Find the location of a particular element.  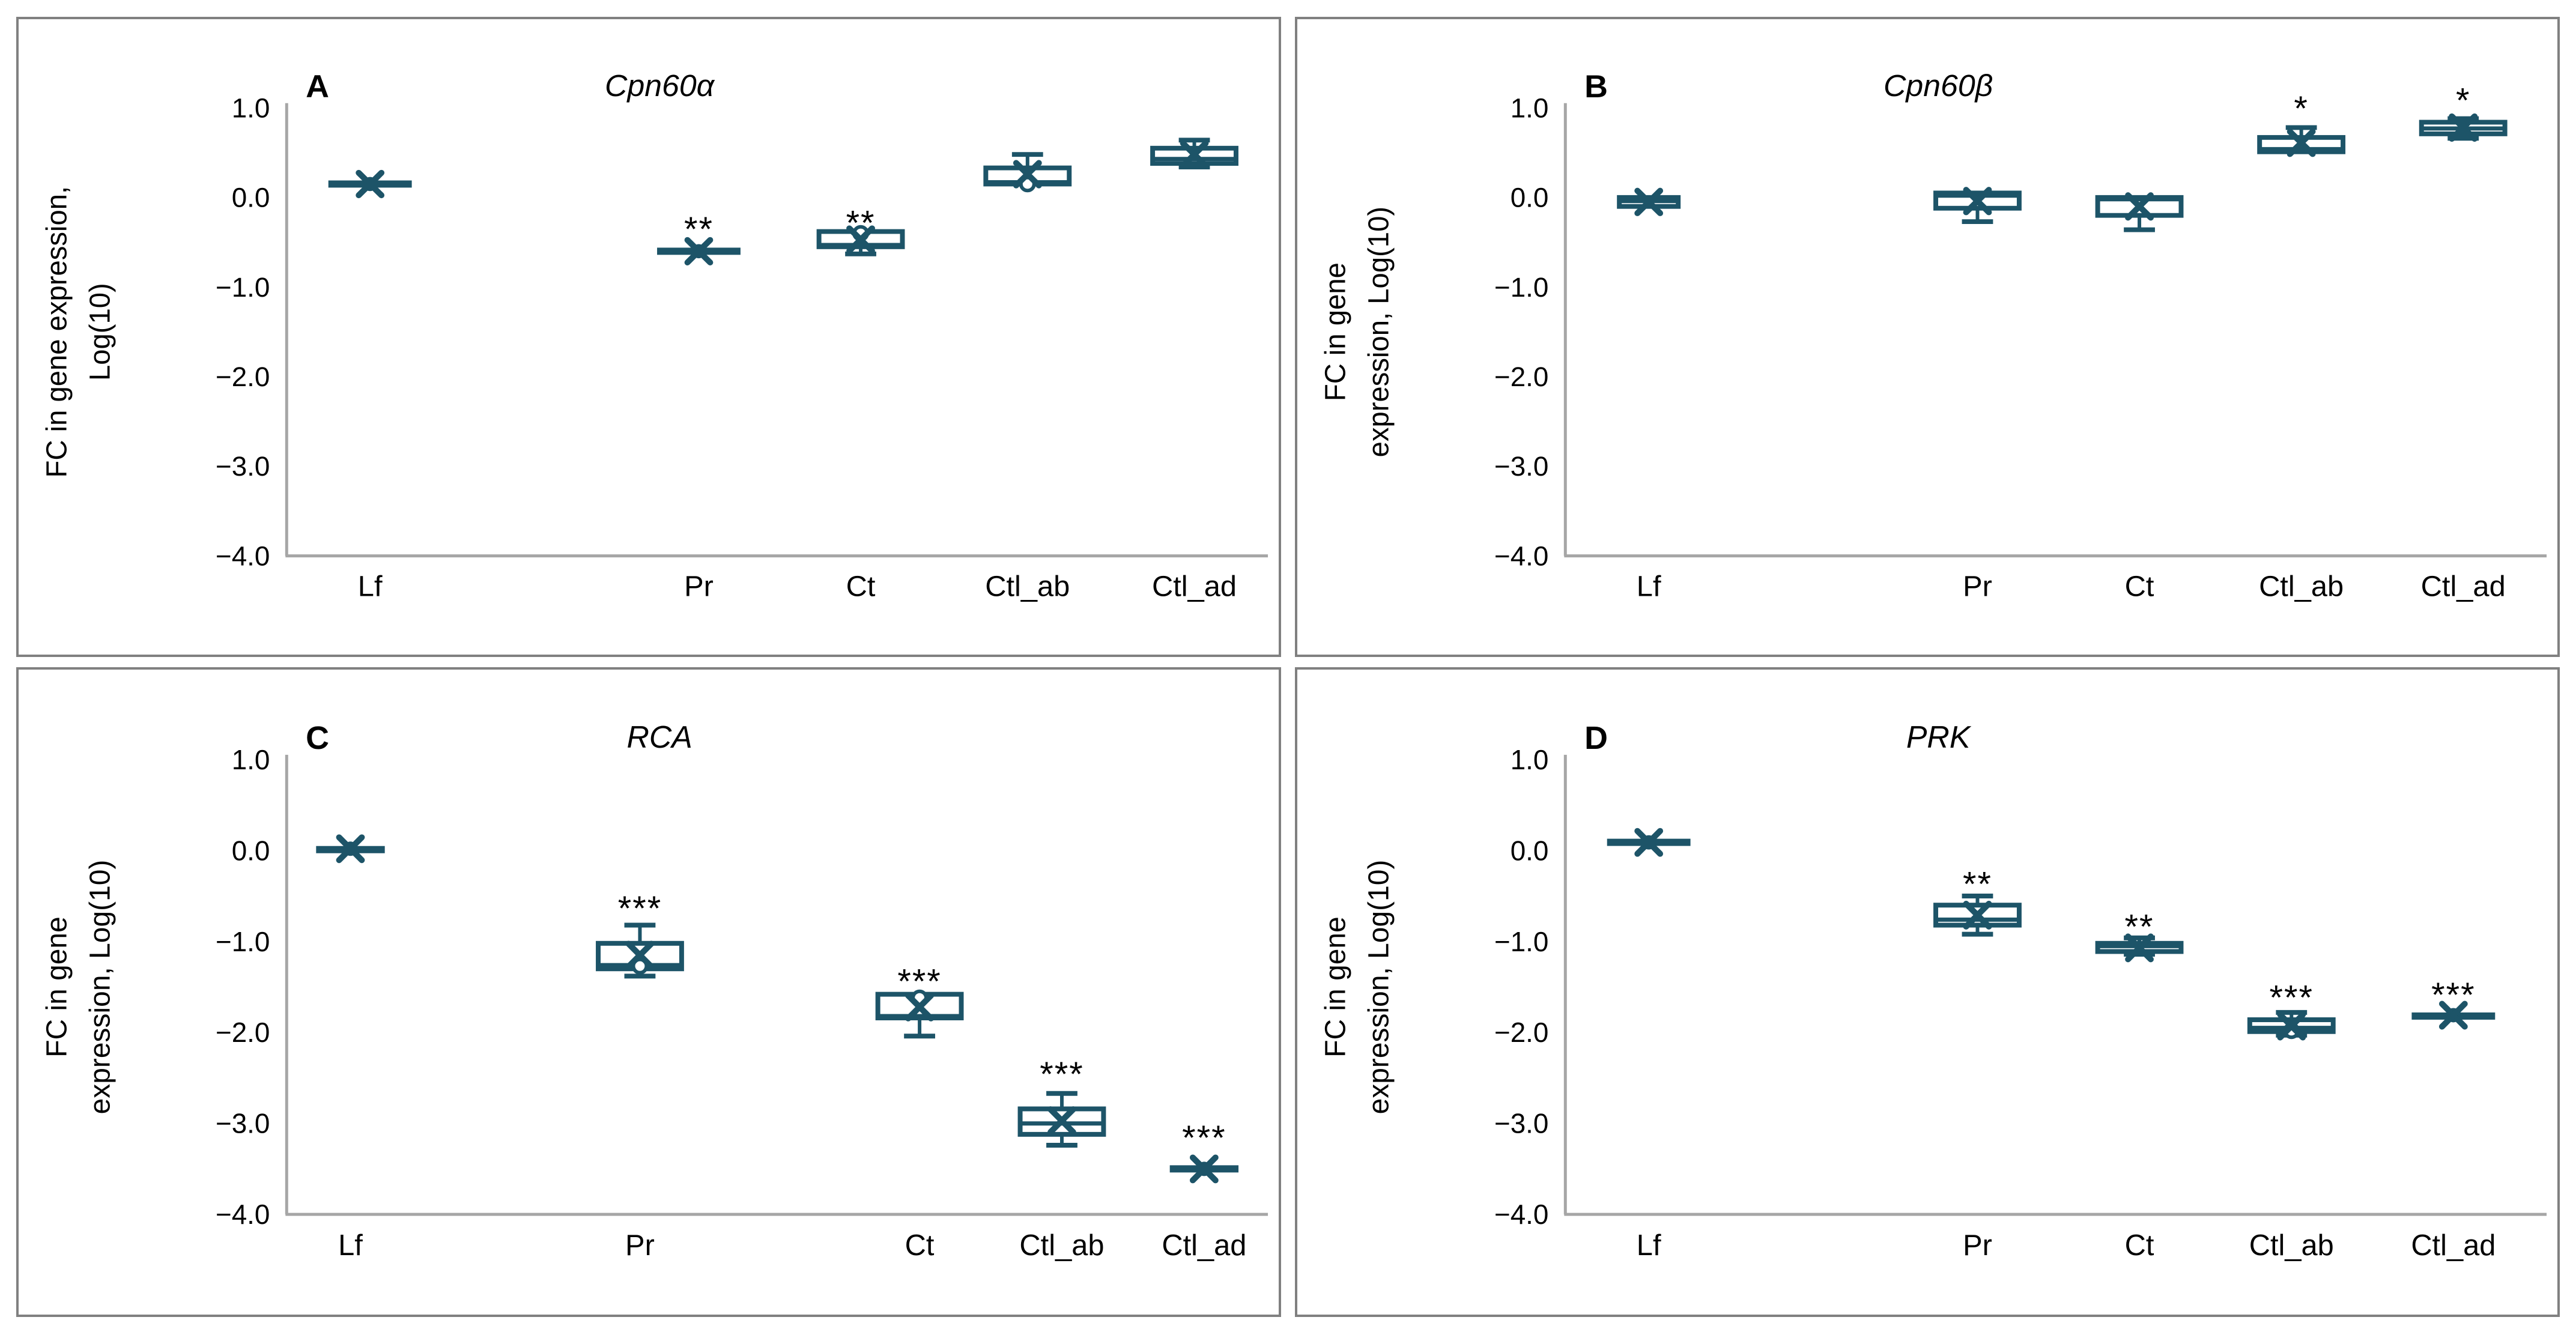

panel-title: PRK is located at coordinates (1939, 736).